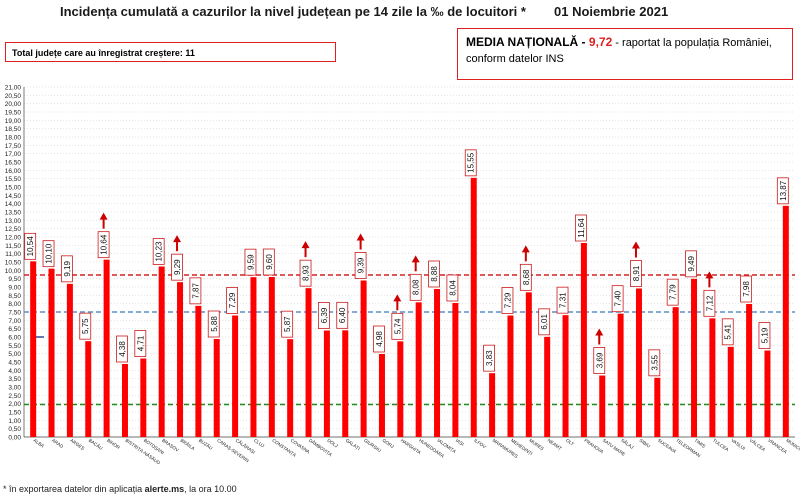 This screenshot has height=499, width=800. What do you see at coordinates (13, 129) in the screenshot?
I see `y-tick-label: 18,50` at bounding box center [13, 129].